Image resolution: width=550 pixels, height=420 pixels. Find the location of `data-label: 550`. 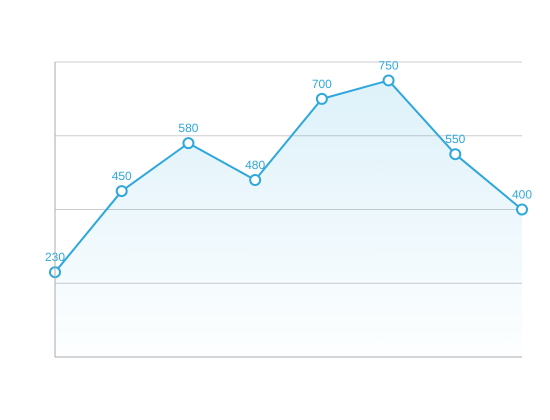

data-label: 550 is located at coordinates (455, 139).